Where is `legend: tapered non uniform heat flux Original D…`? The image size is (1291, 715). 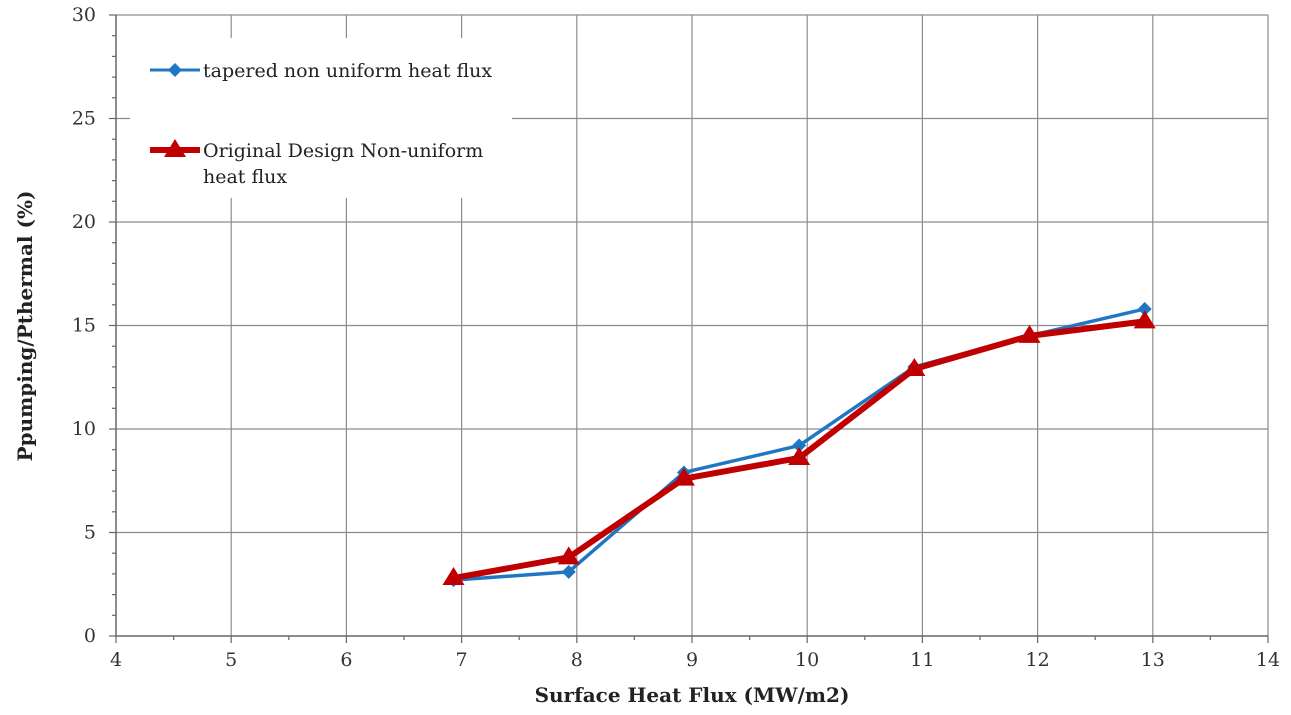 legend: tapered non uniform heat flux Original D… is located at coordinates (321, 124).